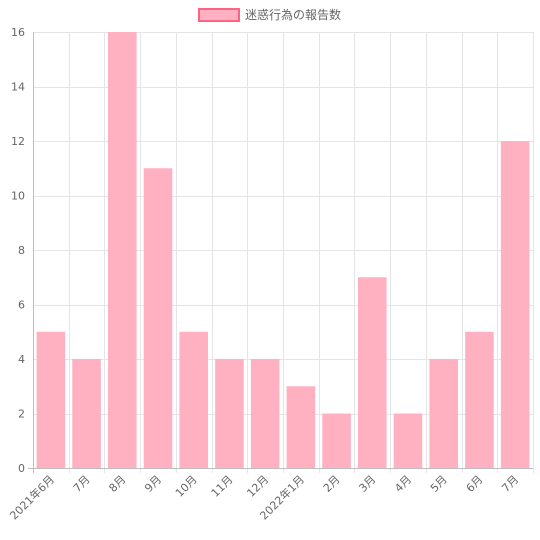 This screenshot has height=540, width=540. I want to click on x-tick-label: 6月, so click(475, 484).